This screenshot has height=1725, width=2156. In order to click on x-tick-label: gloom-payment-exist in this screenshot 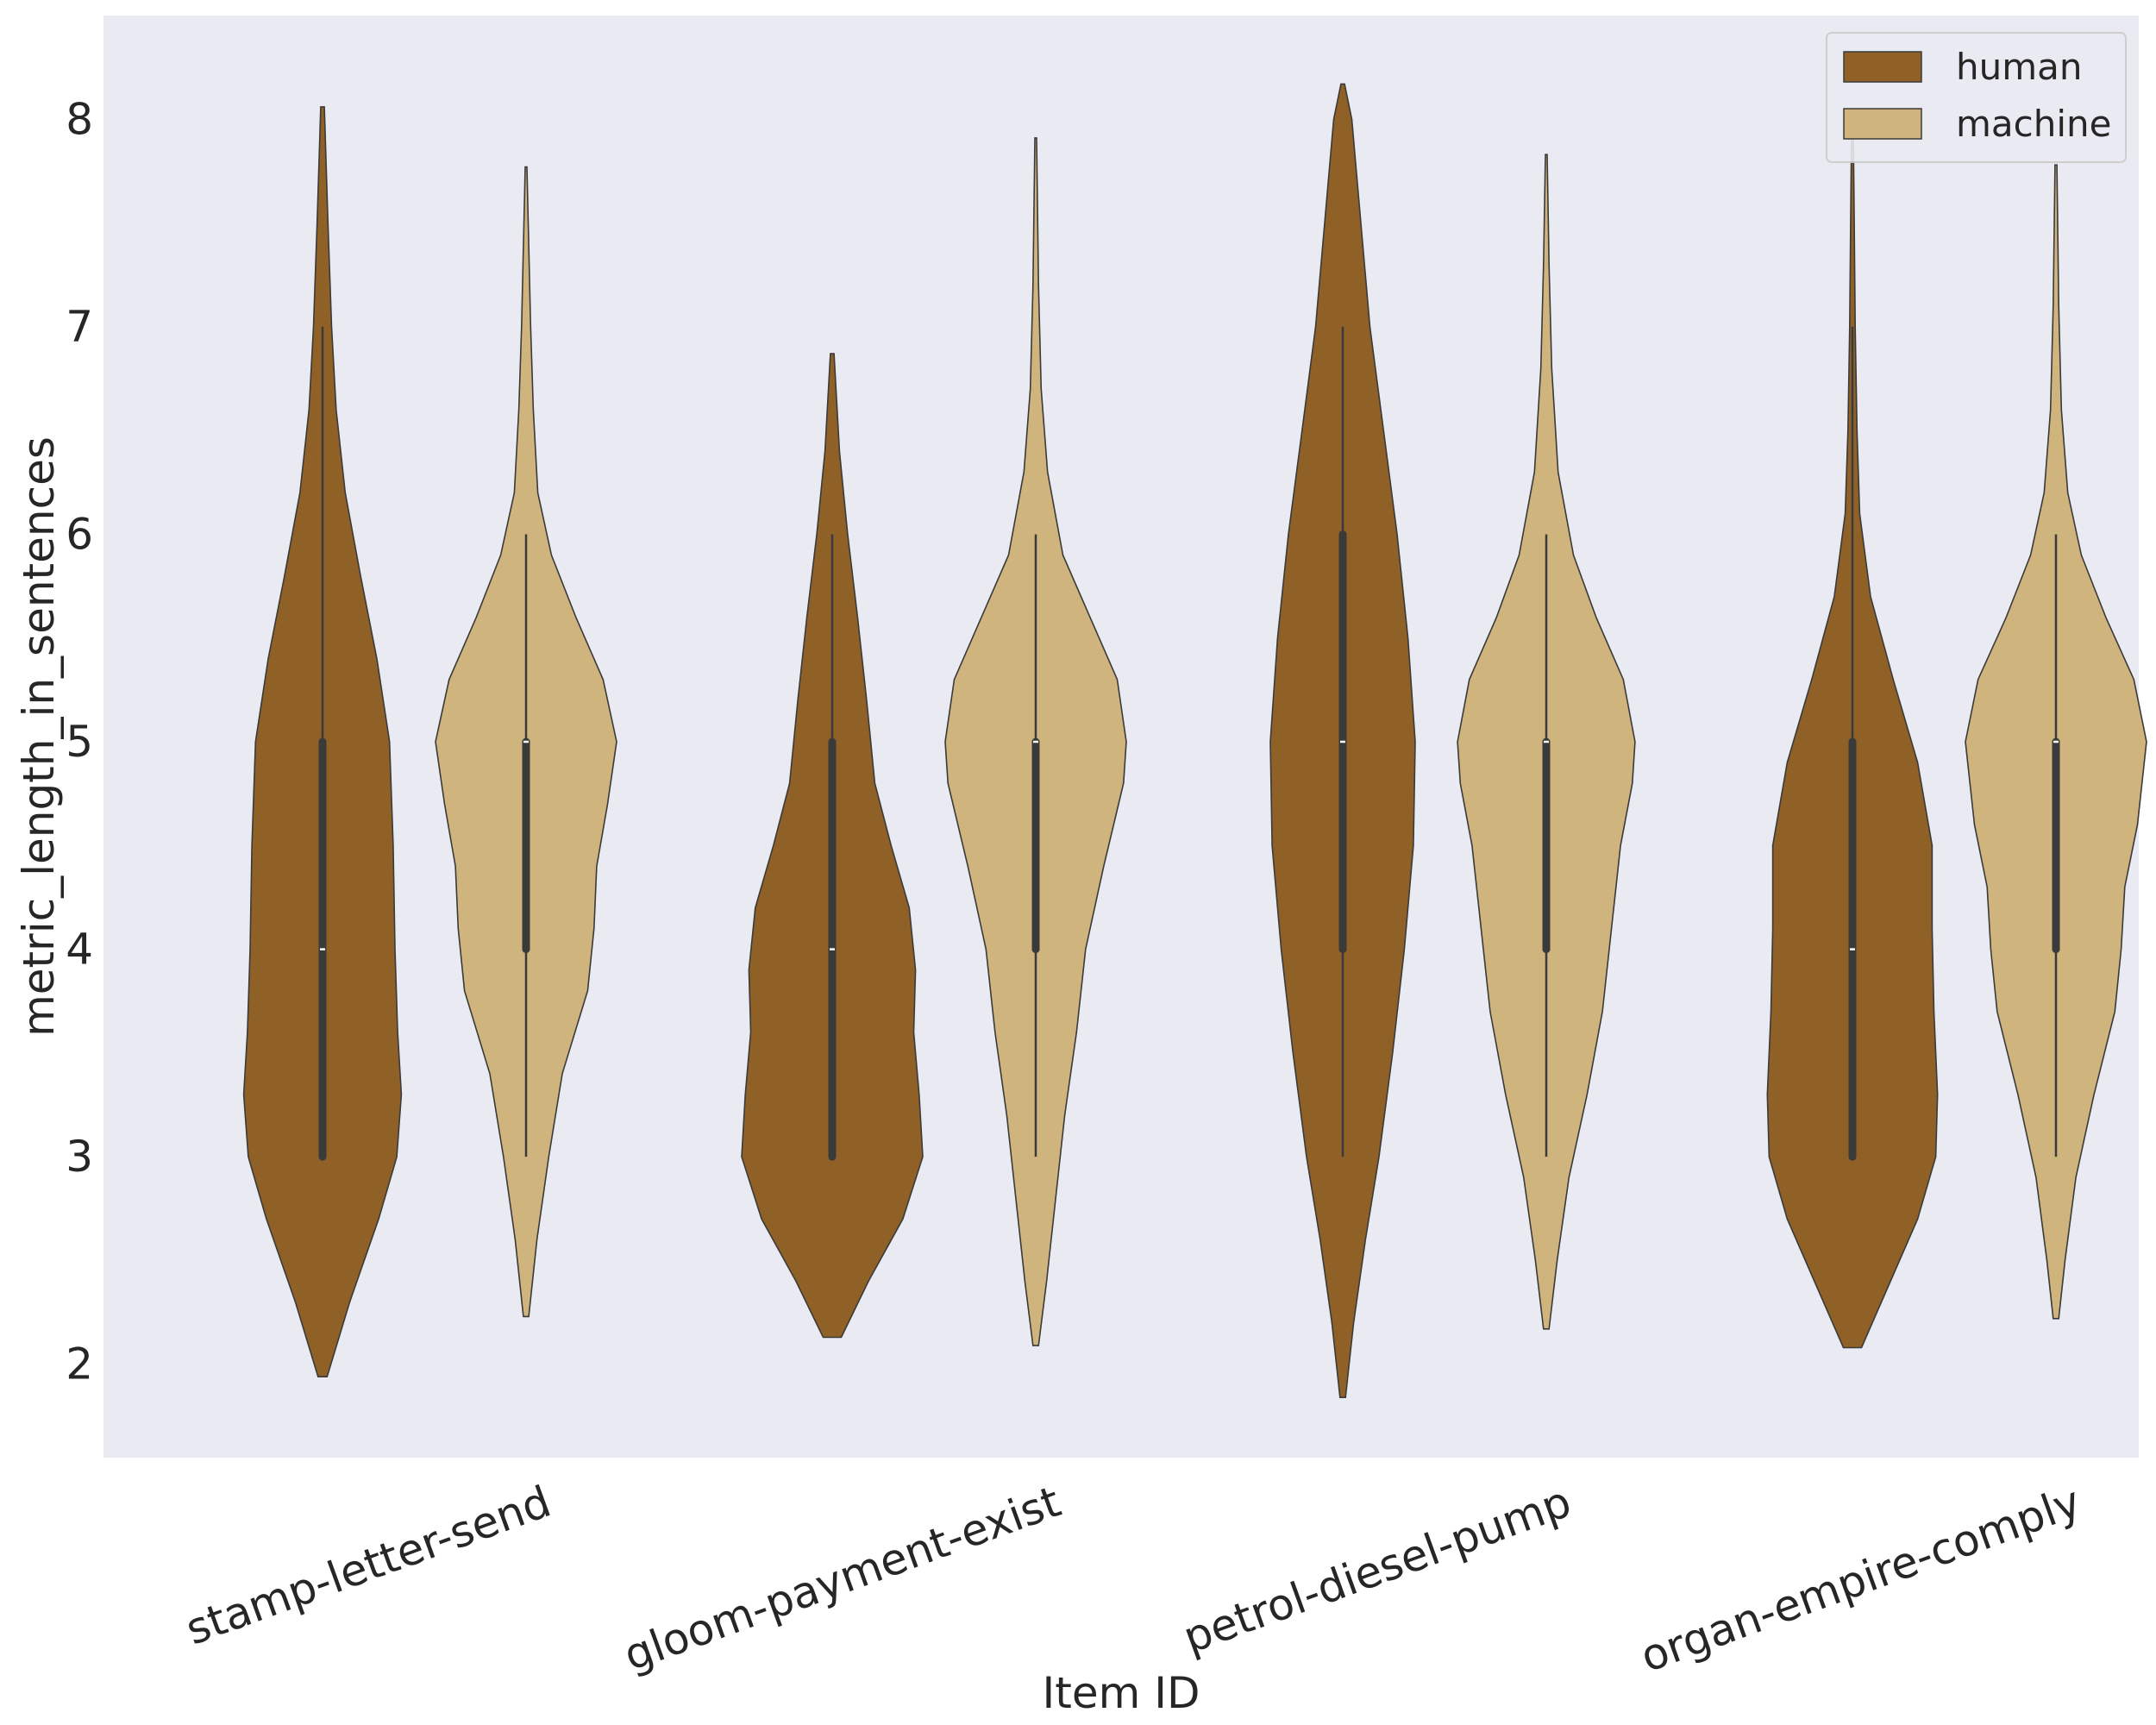, I will do `click(842, 1579)`.